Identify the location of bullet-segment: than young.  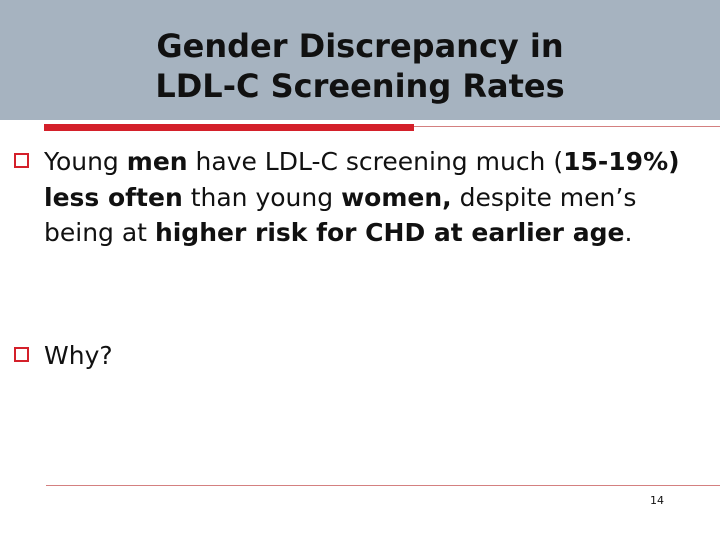
(262, 197).